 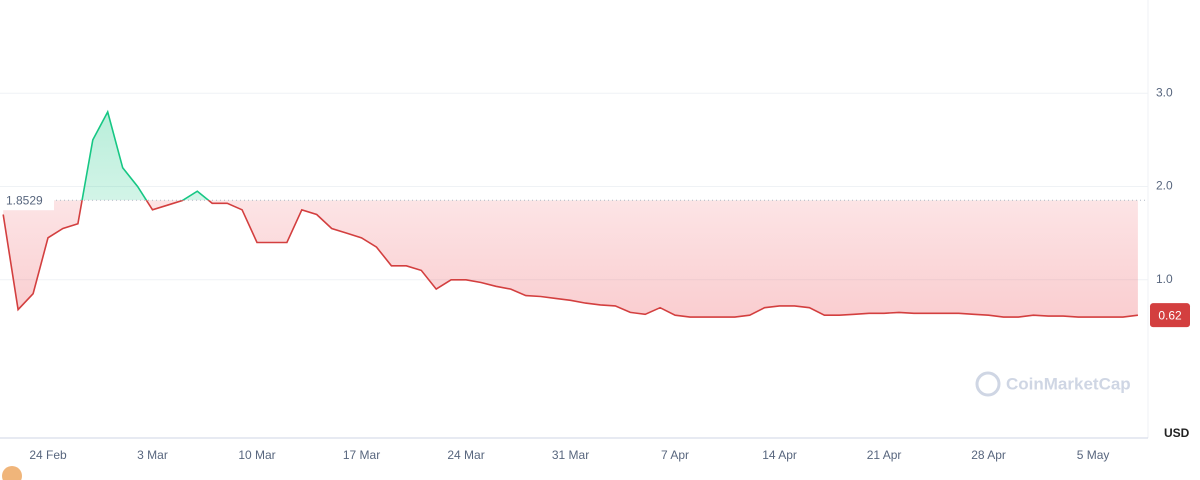 What do you see at coordinates (988, 455) in the screenshot?
I see `x-tick-label: 28 Apr` at bounding box center [988, 455].